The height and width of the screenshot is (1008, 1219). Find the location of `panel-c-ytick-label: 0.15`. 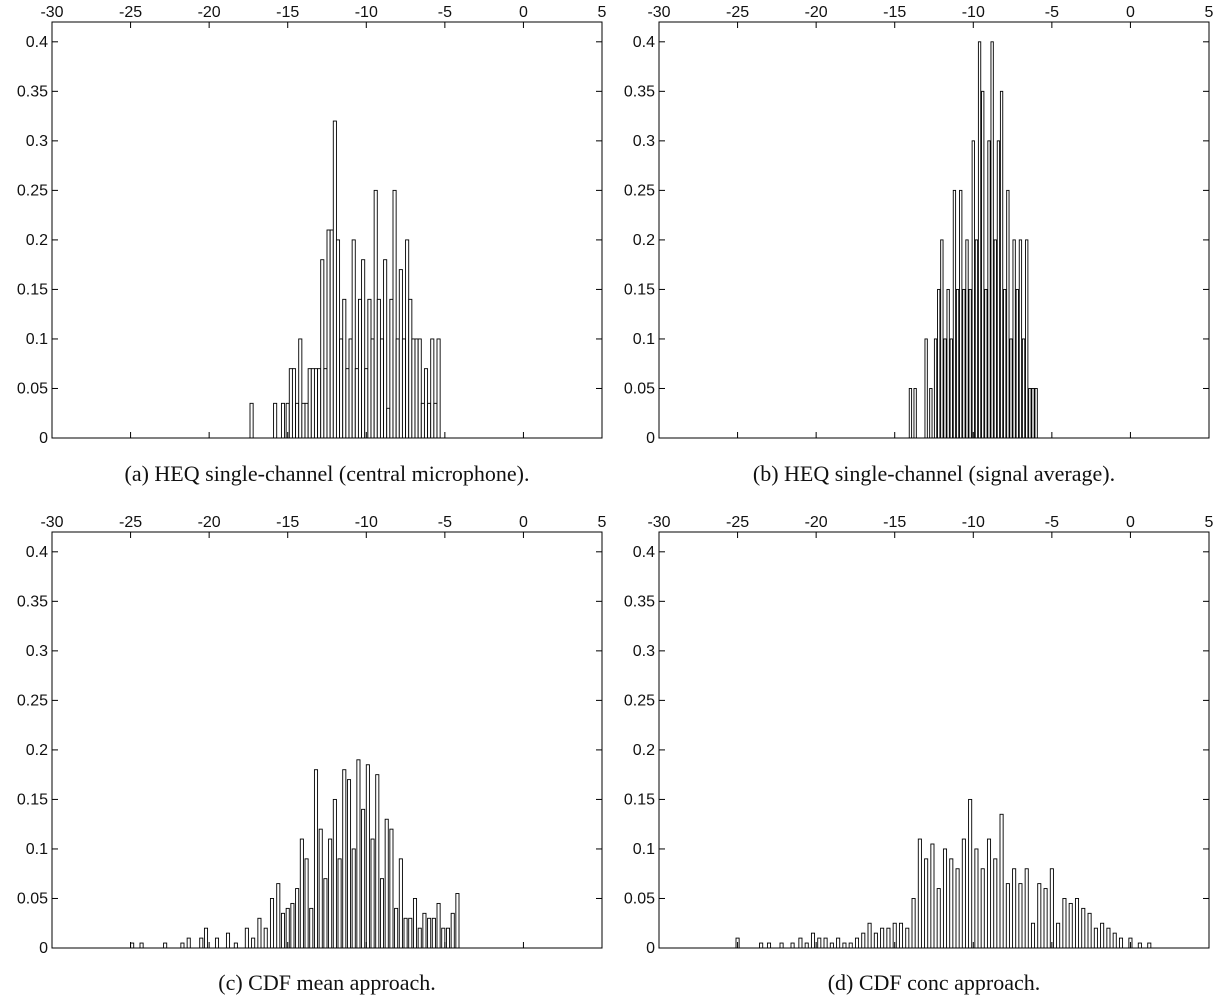

panel-c-ytick-label: 0.15 is located at coordinates (32, 799).